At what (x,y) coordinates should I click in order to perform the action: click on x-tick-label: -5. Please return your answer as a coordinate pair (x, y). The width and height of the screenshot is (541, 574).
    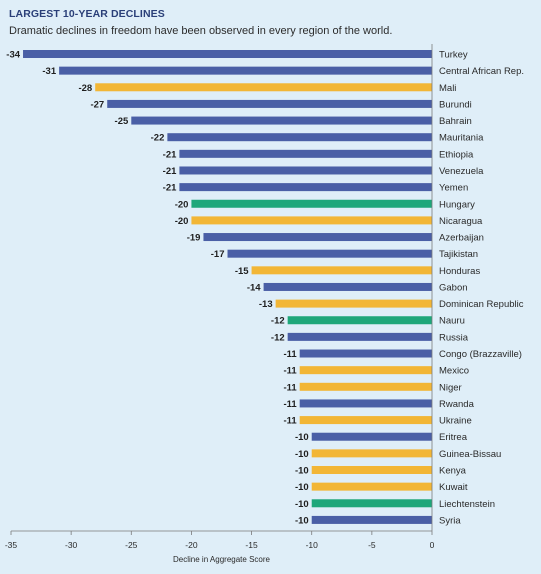
    Looking at the image, I should click on (372, 545).